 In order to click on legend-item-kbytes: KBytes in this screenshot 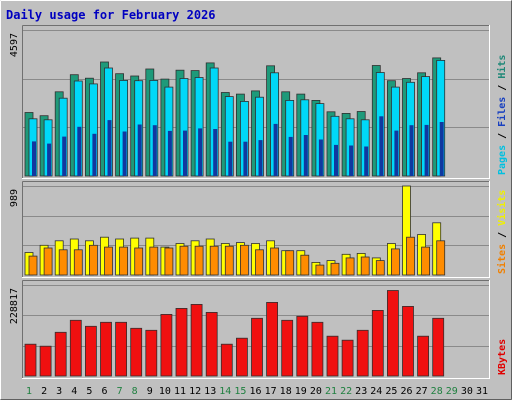, I will do `click(502, 357)`.